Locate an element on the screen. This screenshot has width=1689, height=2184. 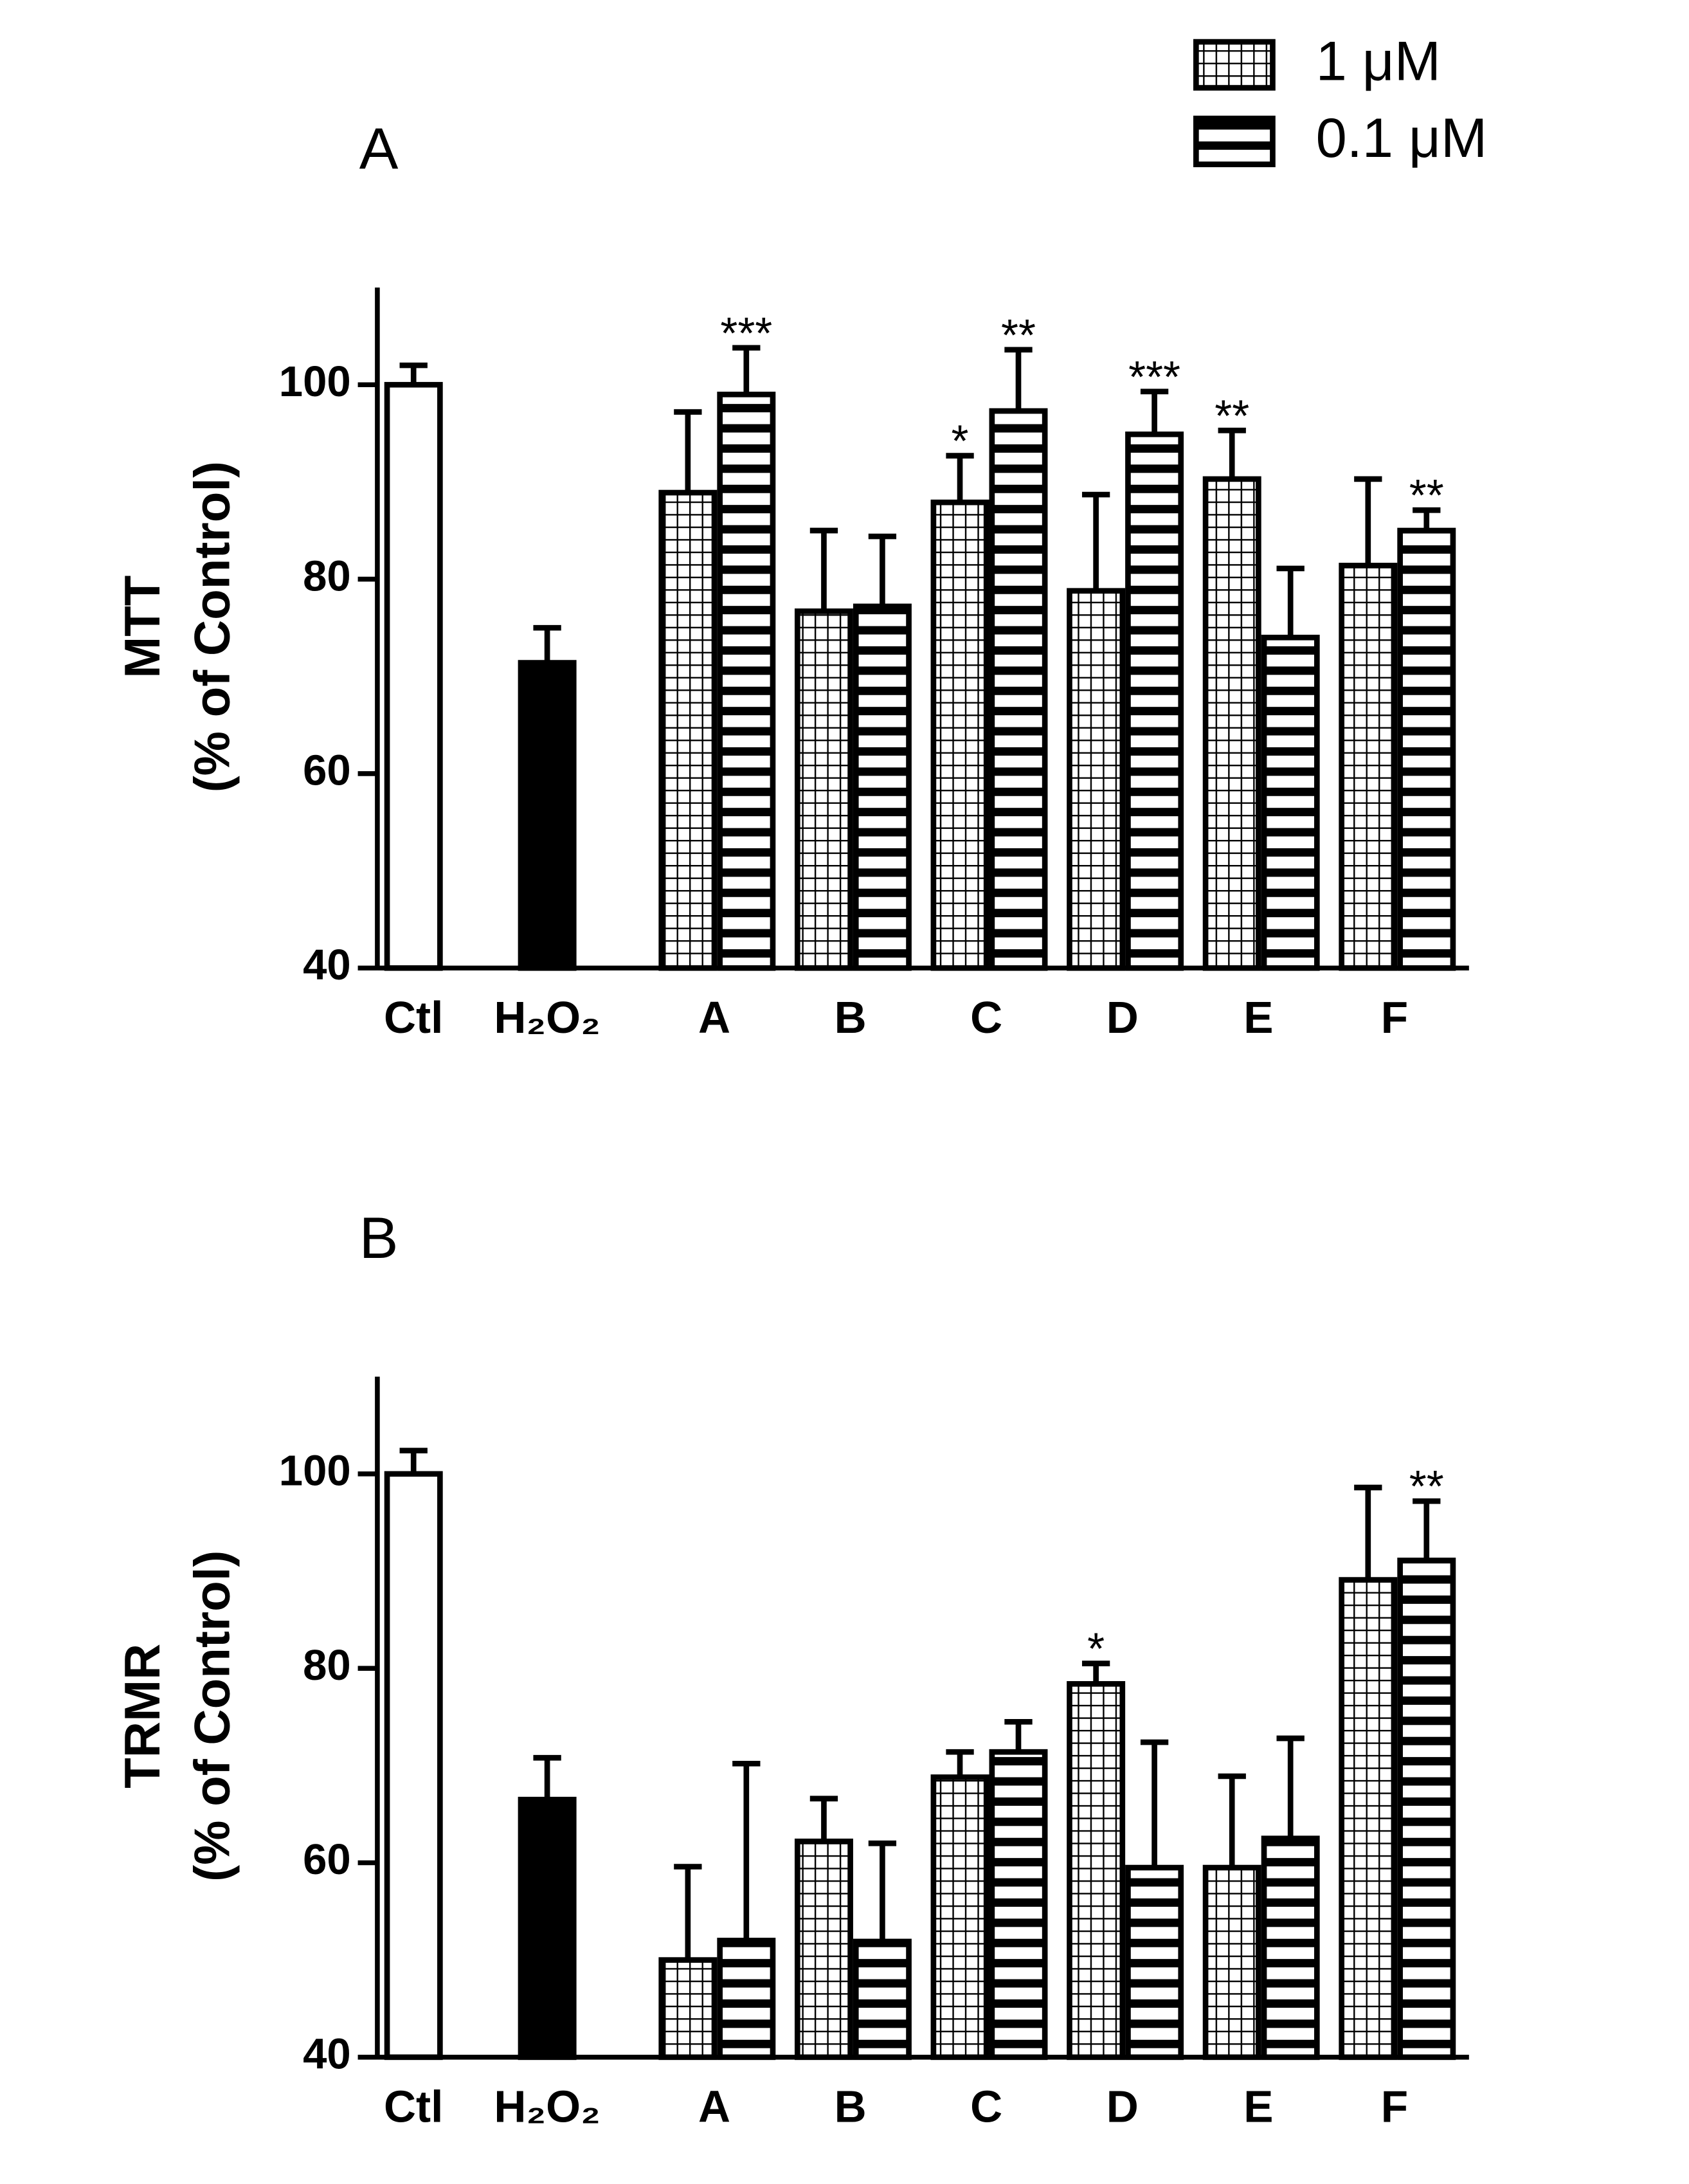
y-axis-label: TRMR is located at coordinates (142, 1716).